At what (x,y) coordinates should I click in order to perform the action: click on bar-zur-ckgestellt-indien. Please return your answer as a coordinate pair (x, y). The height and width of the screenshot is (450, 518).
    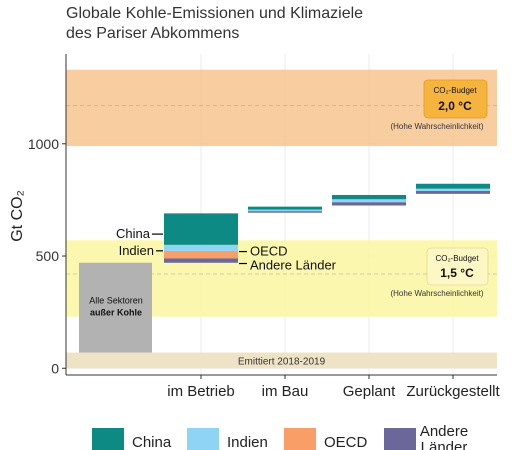
    Looking at the image, I should click on (453, 189).